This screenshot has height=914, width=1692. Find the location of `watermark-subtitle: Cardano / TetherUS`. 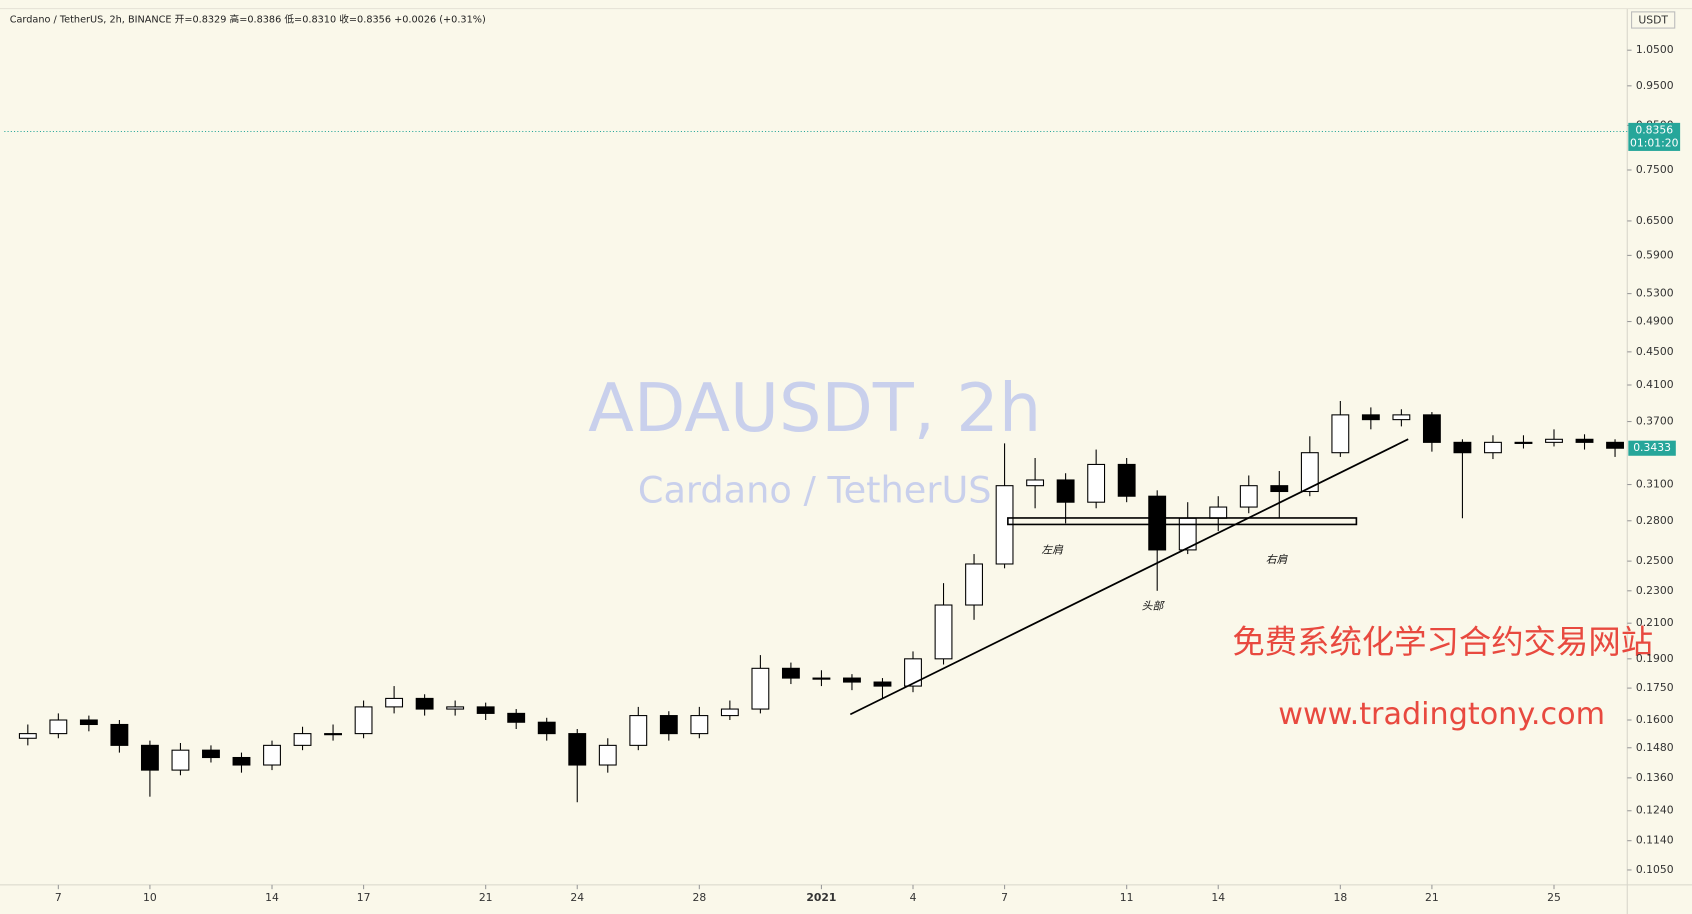

watermark-subtitle: Cardano / TetherUS is located at coordinates (815, 490).